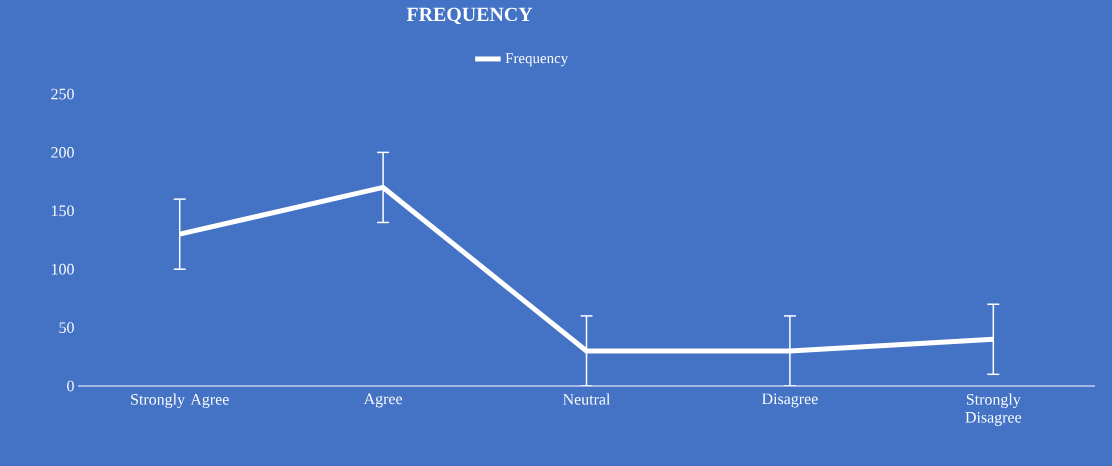  What do you see at coordinates (790, 400) in the screenshot?
I see `x-tick-label: Disagree` at bounding box center [790, 400].